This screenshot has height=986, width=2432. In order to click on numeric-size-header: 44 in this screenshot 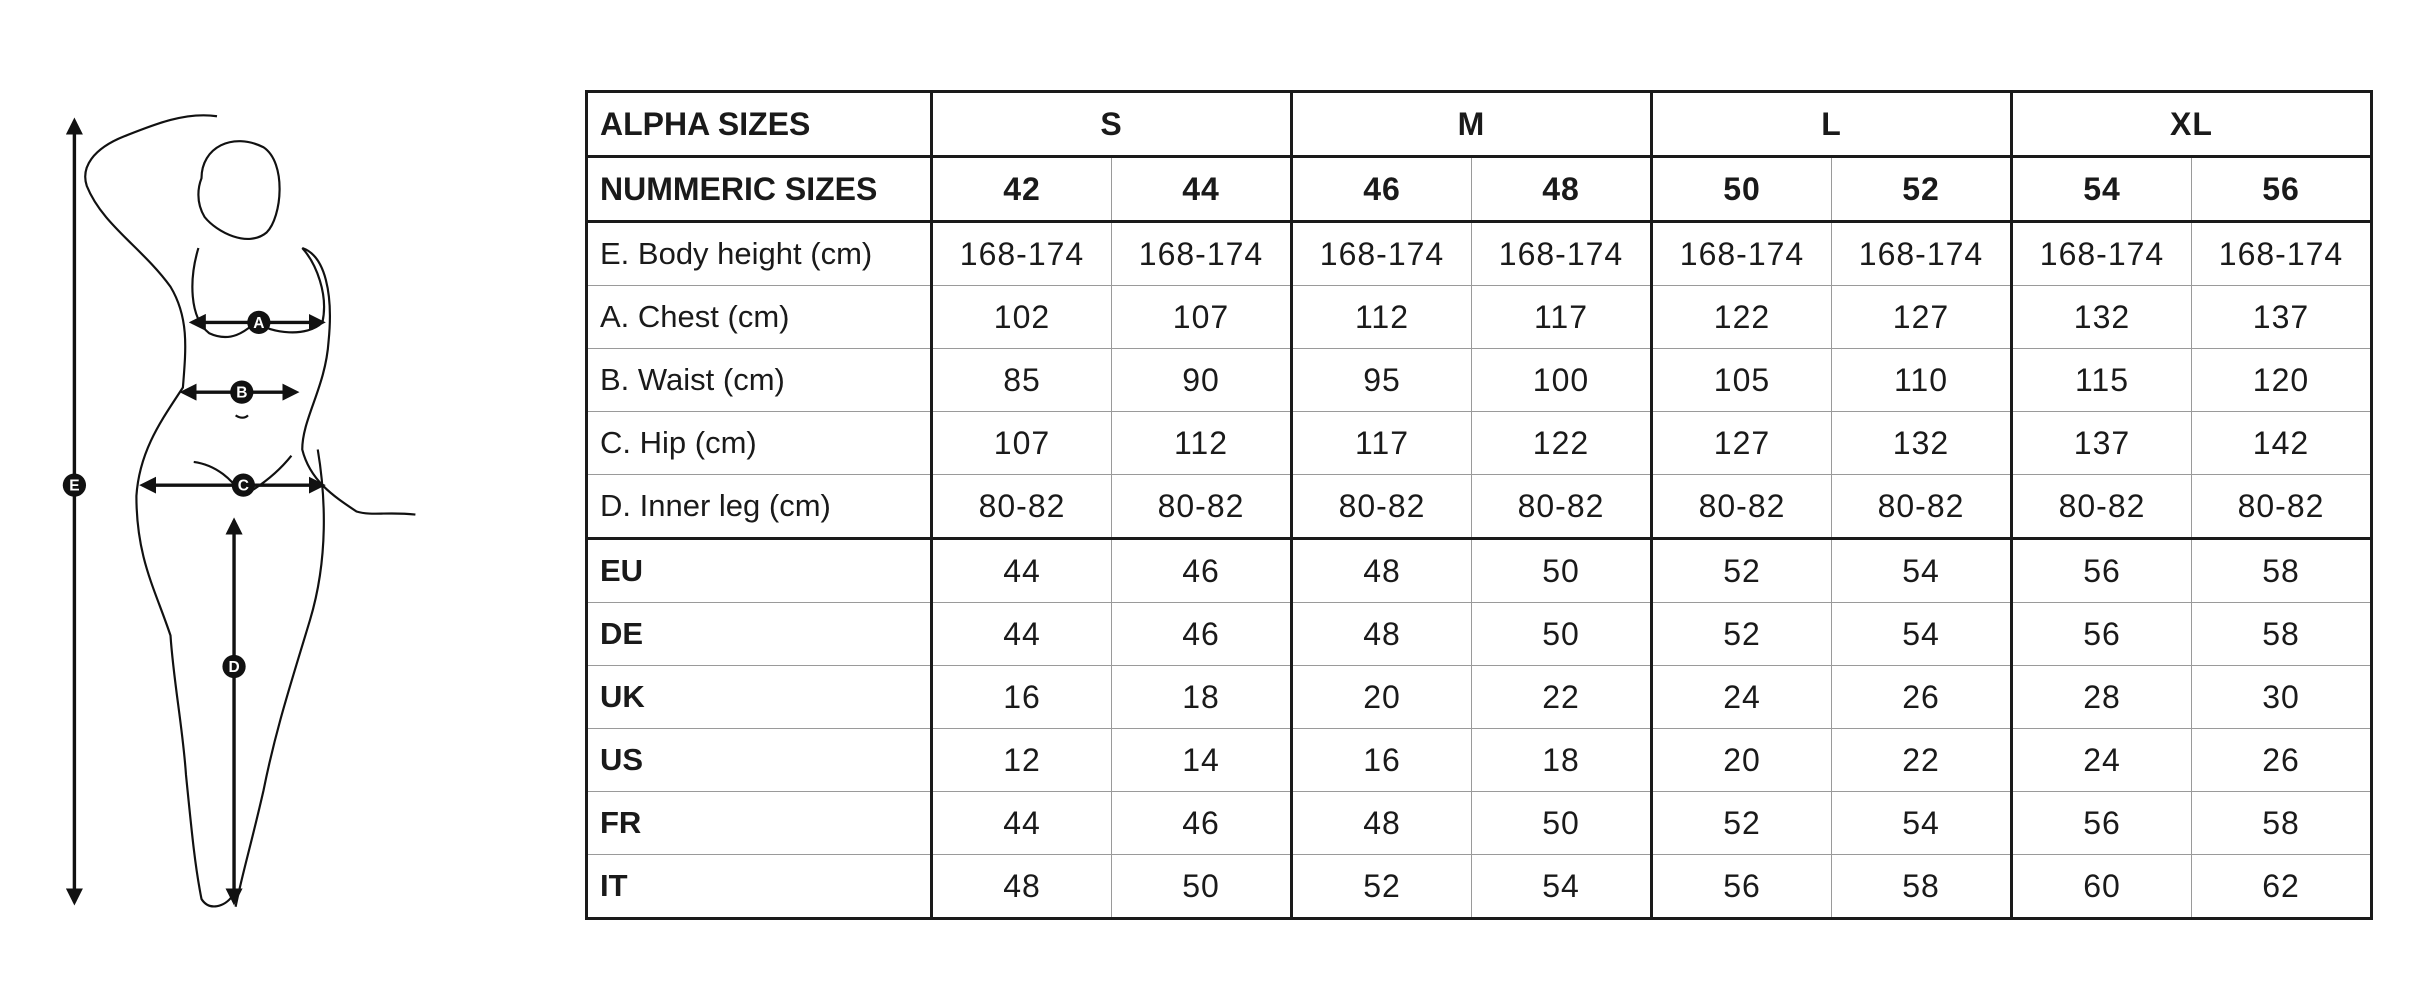, I will do `click(1201, 189)`.